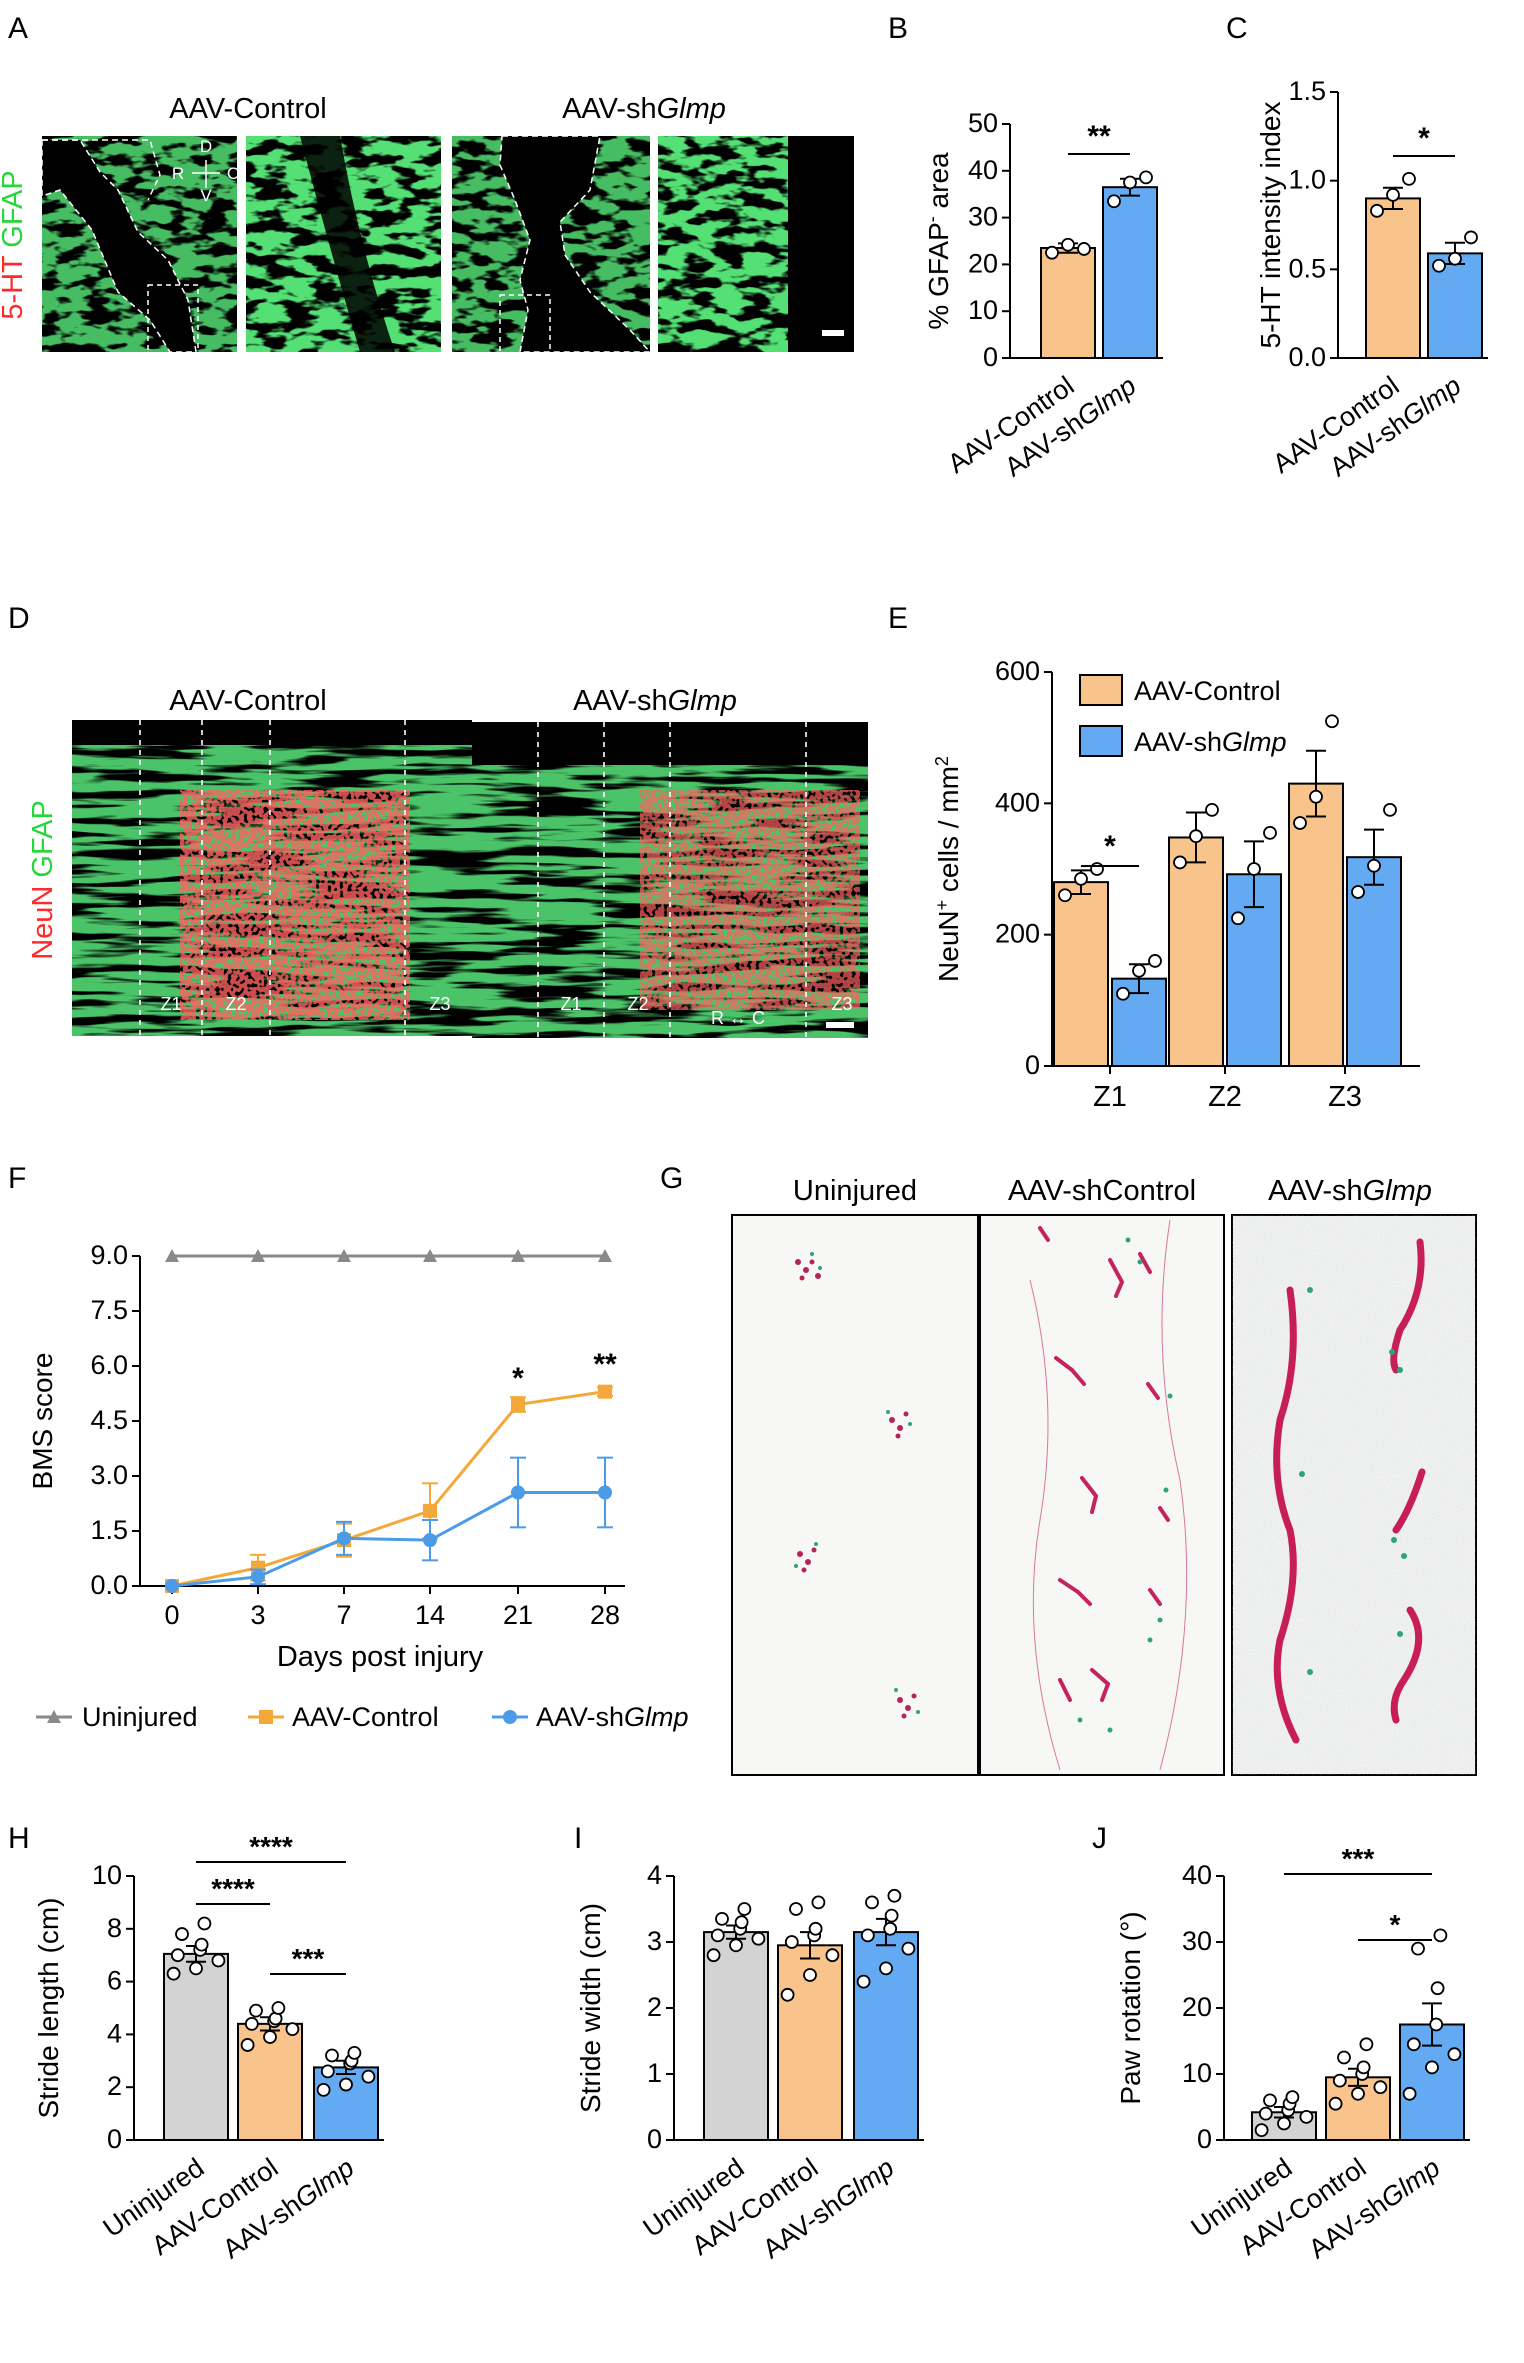  Describe the element at coordinates (257, 1615) in the screenshot. I see `x-tick-label: 3` at that location.